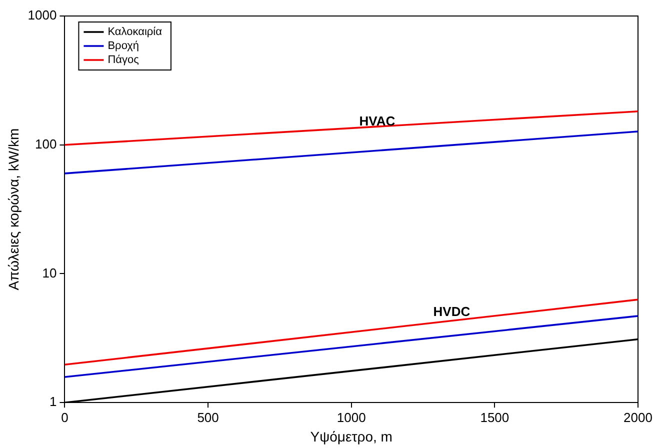 The width and height of the screenshot is (664, 448). What do you see at coordinates (495, 417) in the screenshot?
I see `x-tick-label: 1500` at bounding box center [495, 417].